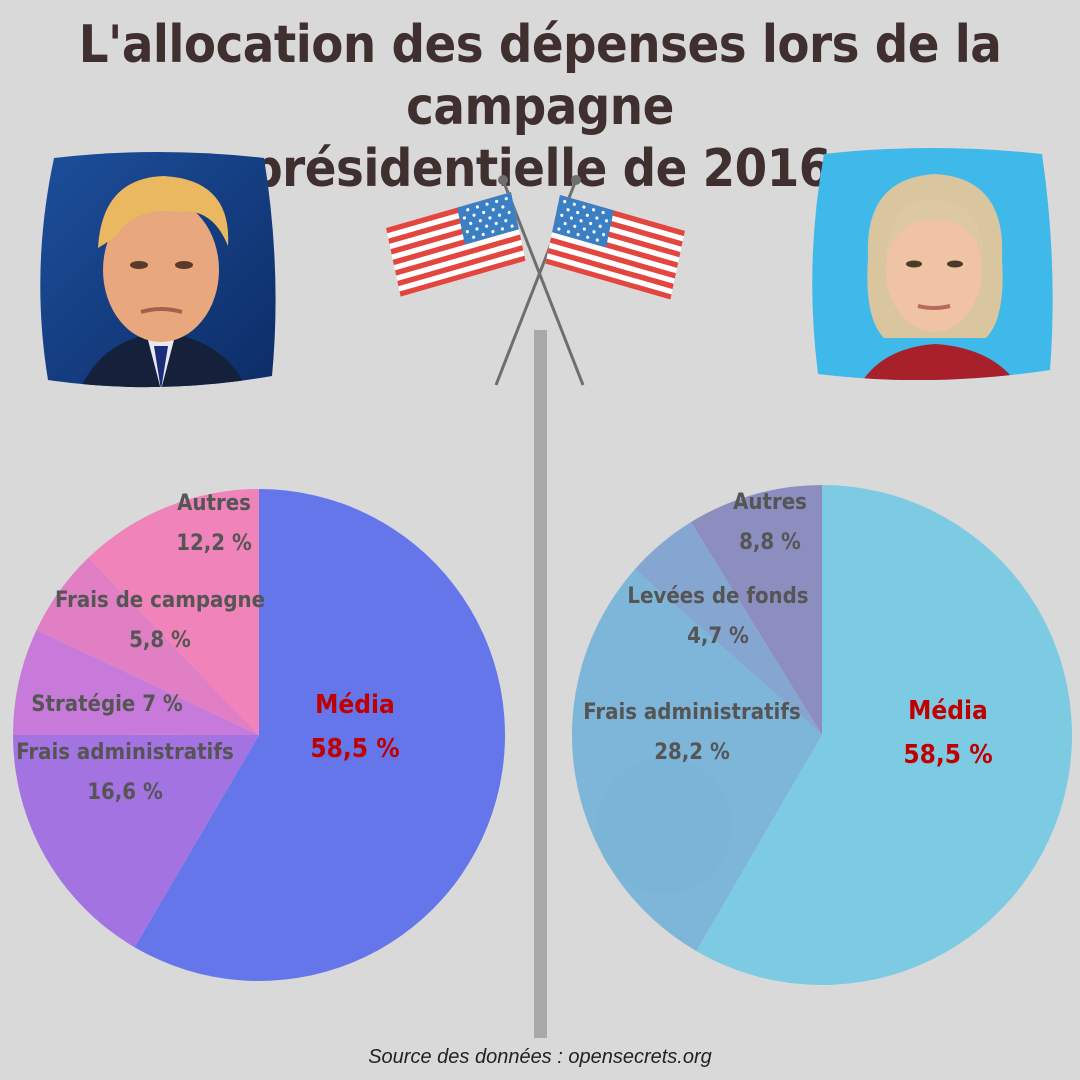 This screenshot has height=1080, width=1080. What do you see at coordinates (770, 502) in the screenshot?
I see `pie-right-label-autres: Autres` at bounding box center [770, 502].